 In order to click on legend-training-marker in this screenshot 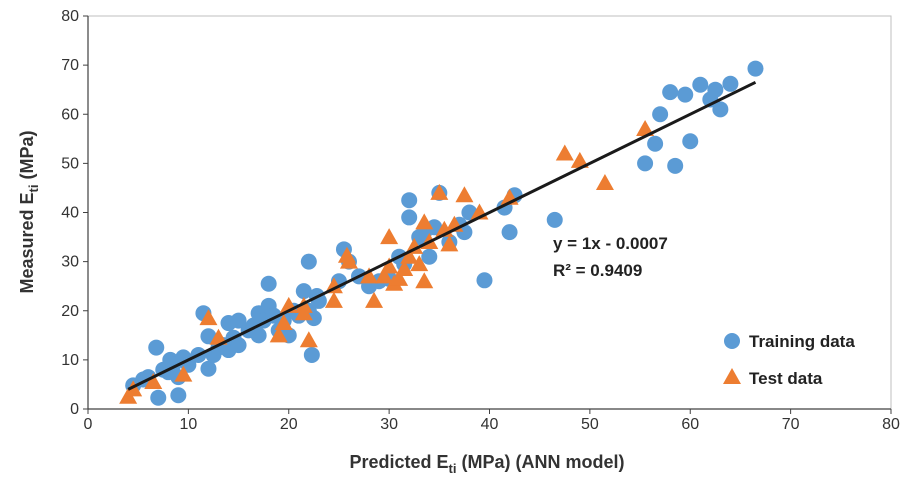, I will do `click(732, 341)`.